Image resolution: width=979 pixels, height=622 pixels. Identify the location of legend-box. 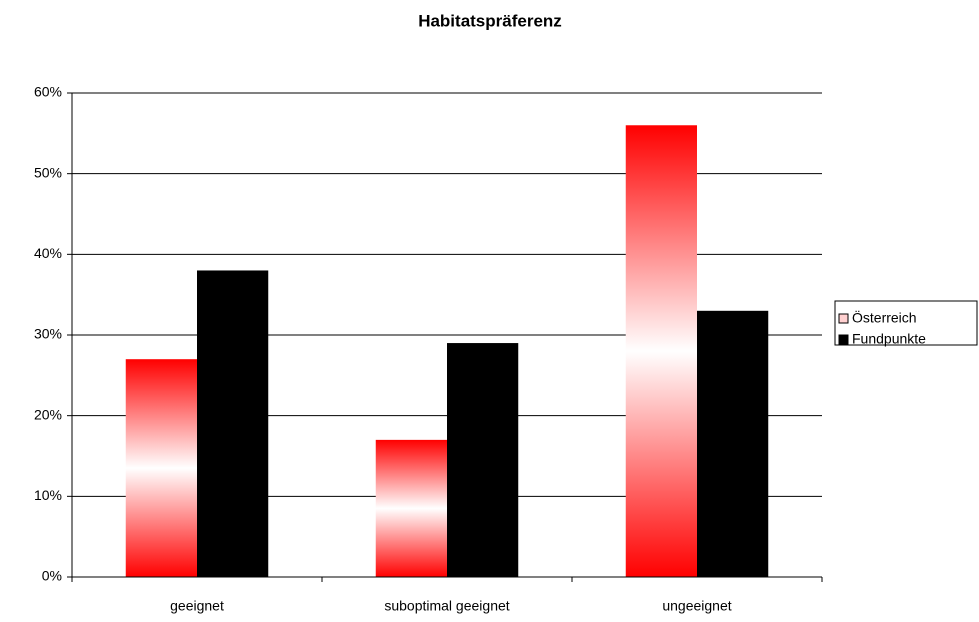
(906, 323).